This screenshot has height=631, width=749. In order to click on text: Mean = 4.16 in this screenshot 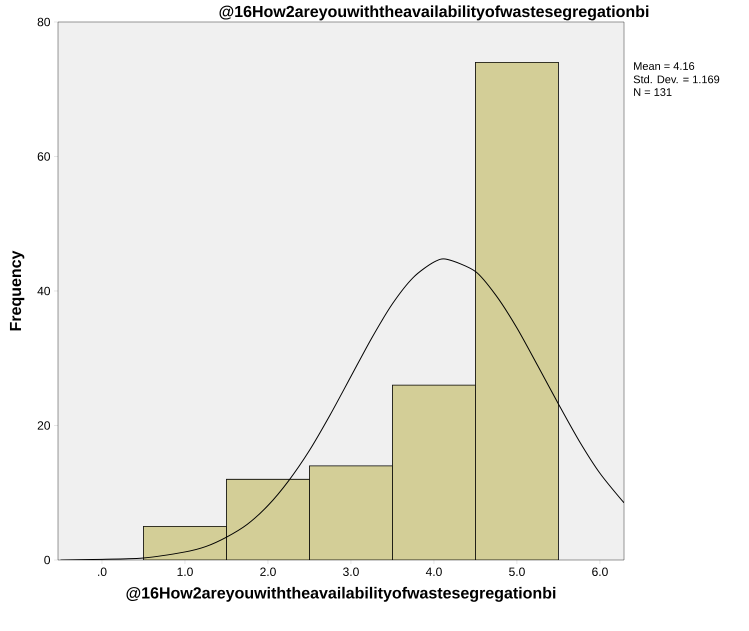, I will do `click(664, 66)`.